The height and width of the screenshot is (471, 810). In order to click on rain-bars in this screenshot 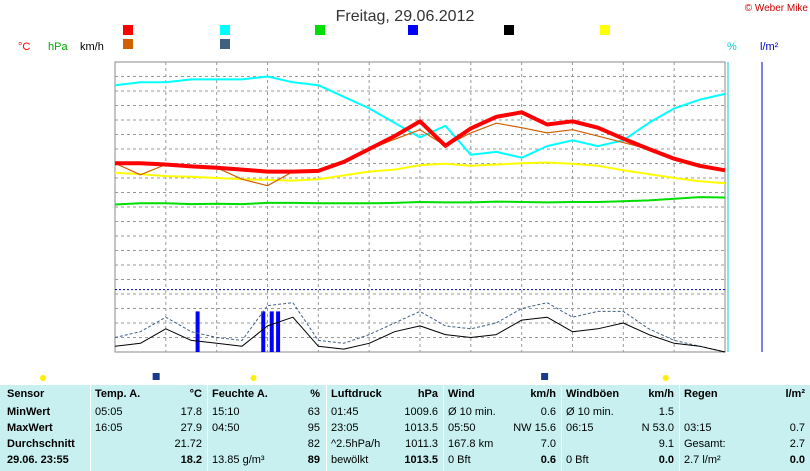, I will do `click(238, 331)`.